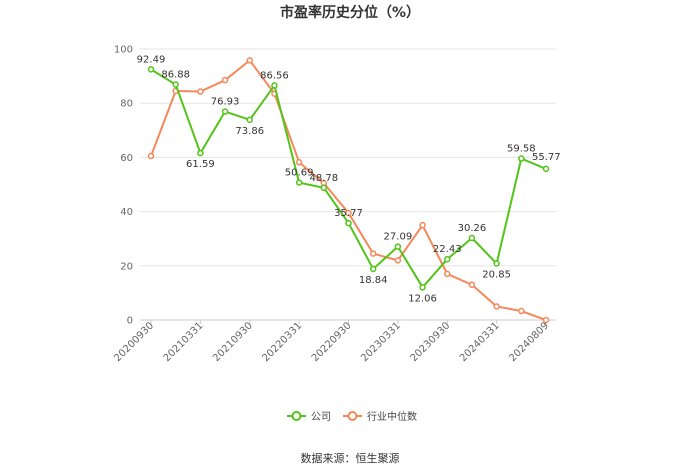  Describe the element at coordinates (321, 417) in the screenshot. I see `legend-label-company: 公司` at that location.